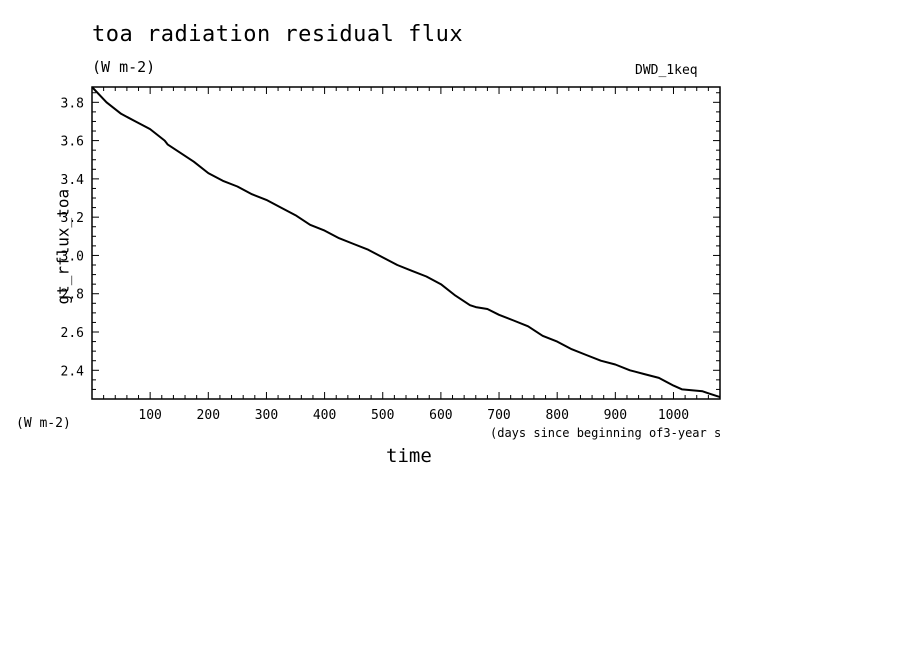 Image resolution: width=904 pixels, height=654 pixels. I want to click on x-tick-label: 600, so click(440, 415).